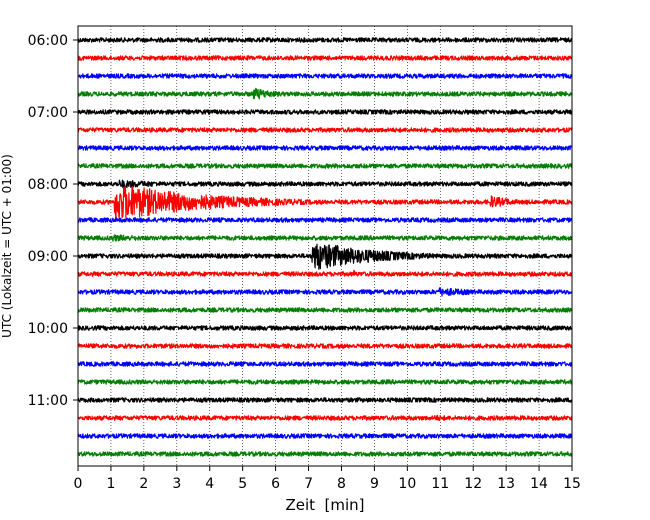 The width and height of the screenshot is (650, 520). I want to click on x-tick-label: 10, so click(407, 484).